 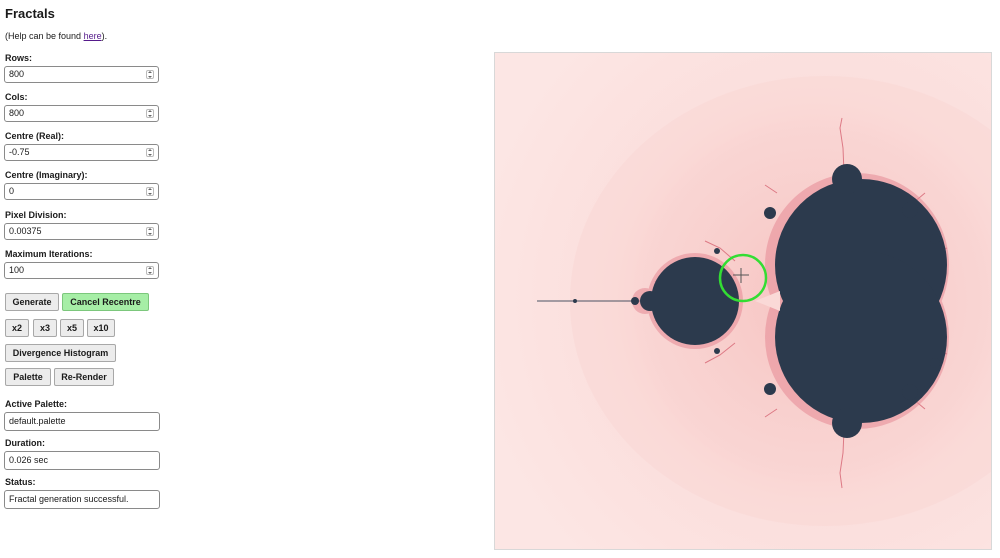 What do you see at coordinates (18, 58) in the screenshot?
I see `rows-label: Rows:` at bounding box center [18, 58].